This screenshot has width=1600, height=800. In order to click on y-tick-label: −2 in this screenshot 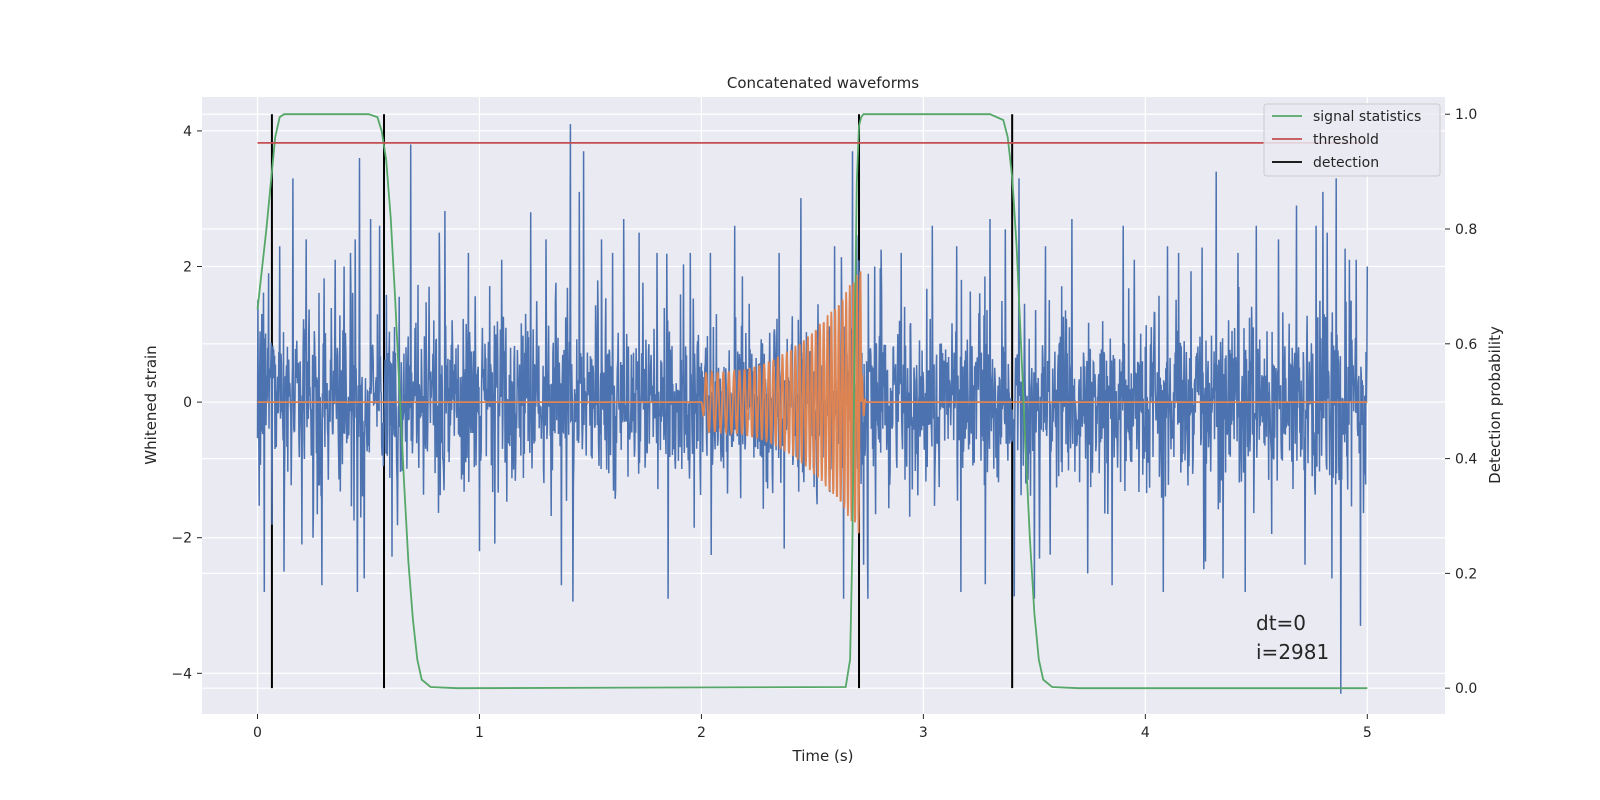, I will do `click(181, 539)`.